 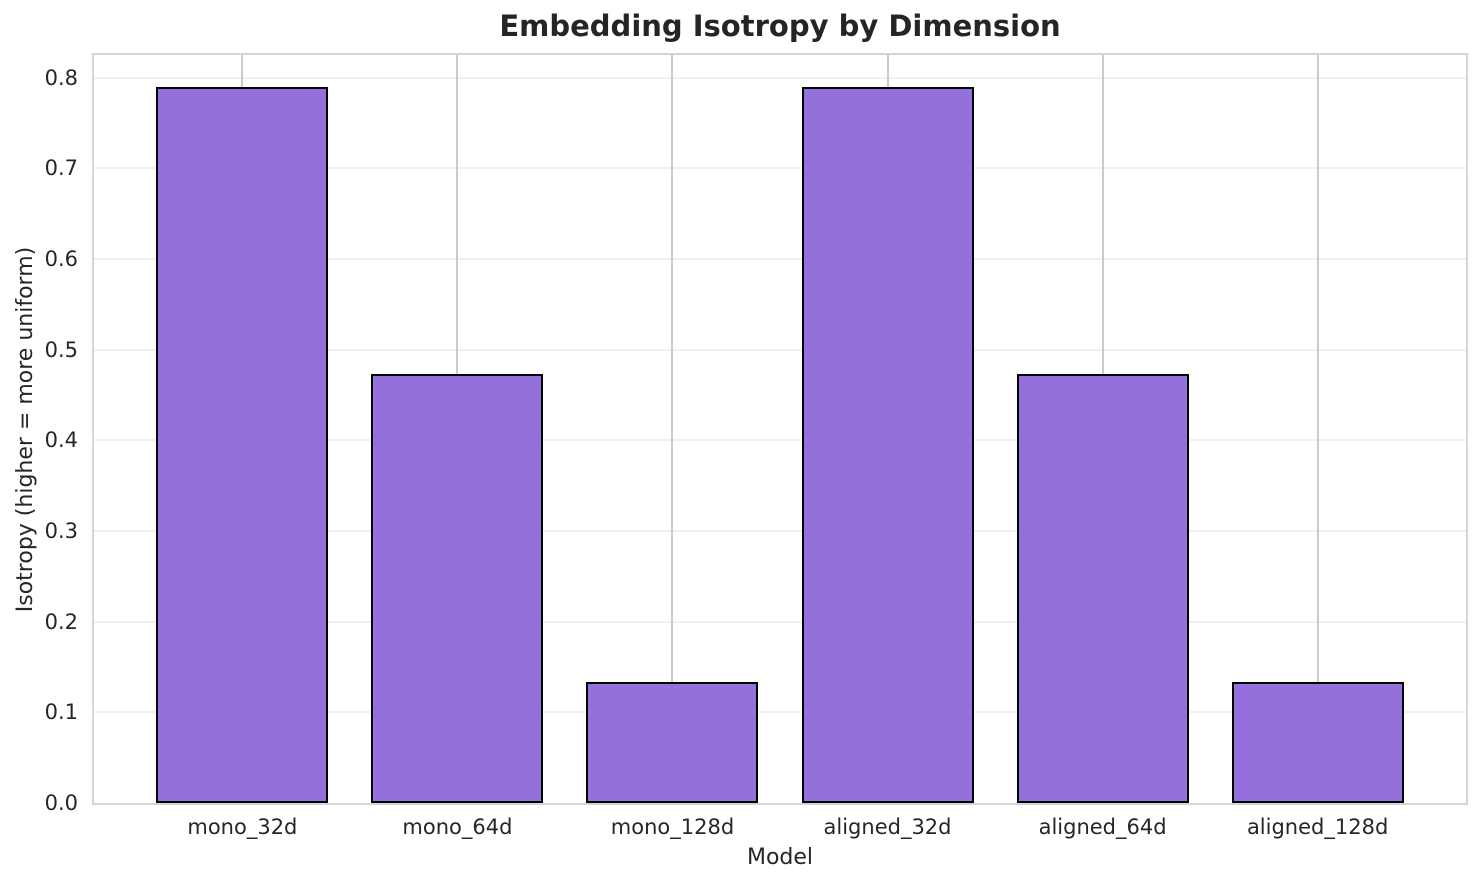 What do you see at coordinates (887, 827) in the screenshot?
I see `x-tick-label: aligned_32d` at bounding box center [887, 827].